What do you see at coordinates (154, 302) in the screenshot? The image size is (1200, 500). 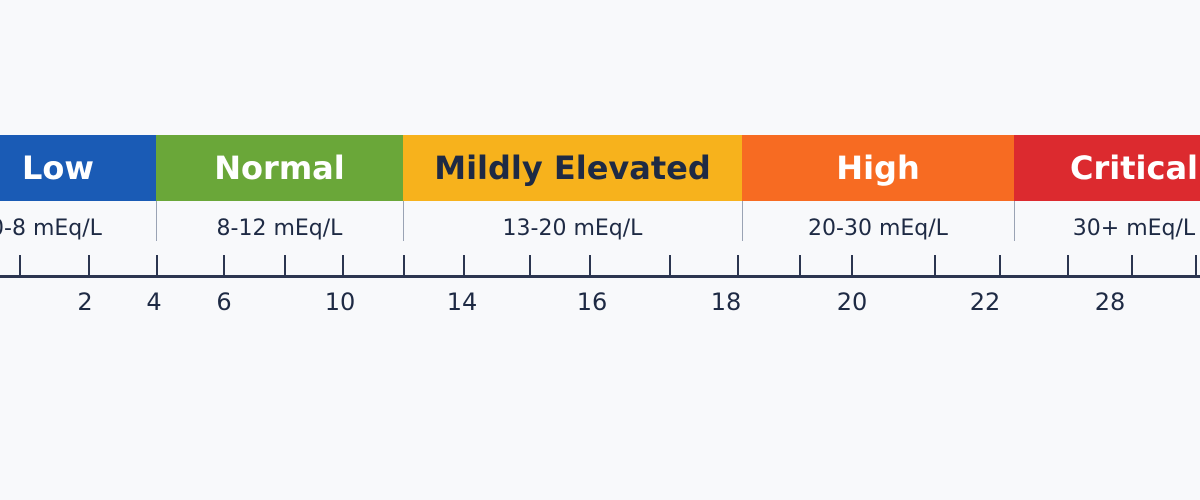 I see `axis-tick-label: 4` at bounding box center [154, 302].